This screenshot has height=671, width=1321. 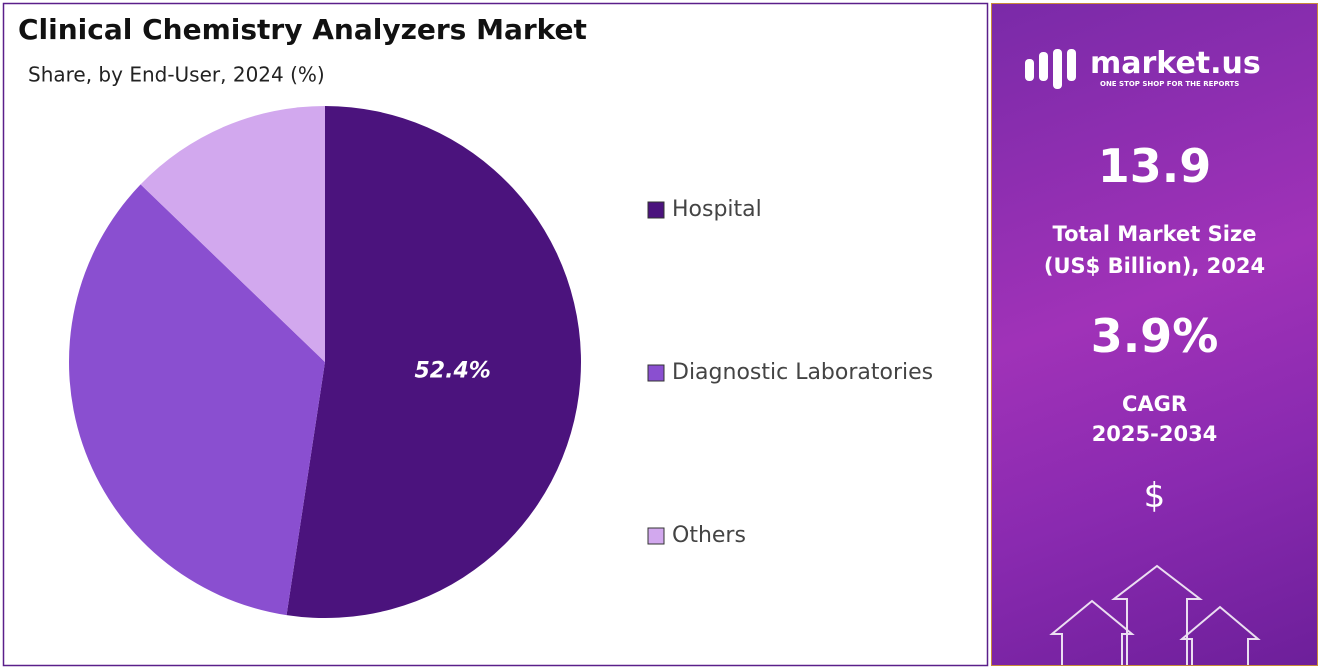 I want to click on cagr-label: CAGR, so click(x=1154, y=404).